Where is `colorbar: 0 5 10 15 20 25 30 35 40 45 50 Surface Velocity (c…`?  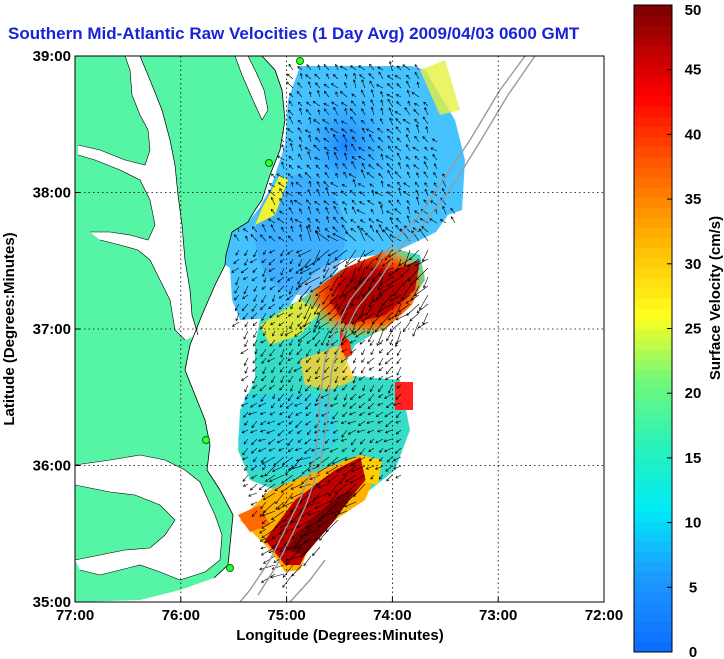 colorbar: 0 5 10 15 20 25 30 35 40 45 50 Surface Velocity (c… is located at coordinates (678, 330).